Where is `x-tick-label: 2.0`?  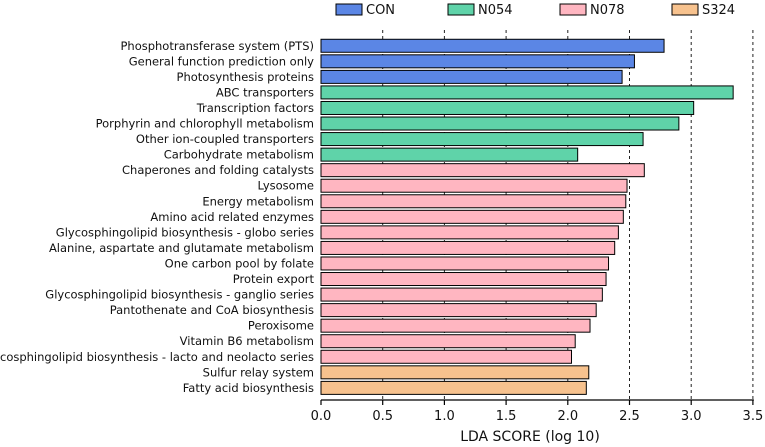
x-tick-label: 2.0 is located at coordinates (567, 416).